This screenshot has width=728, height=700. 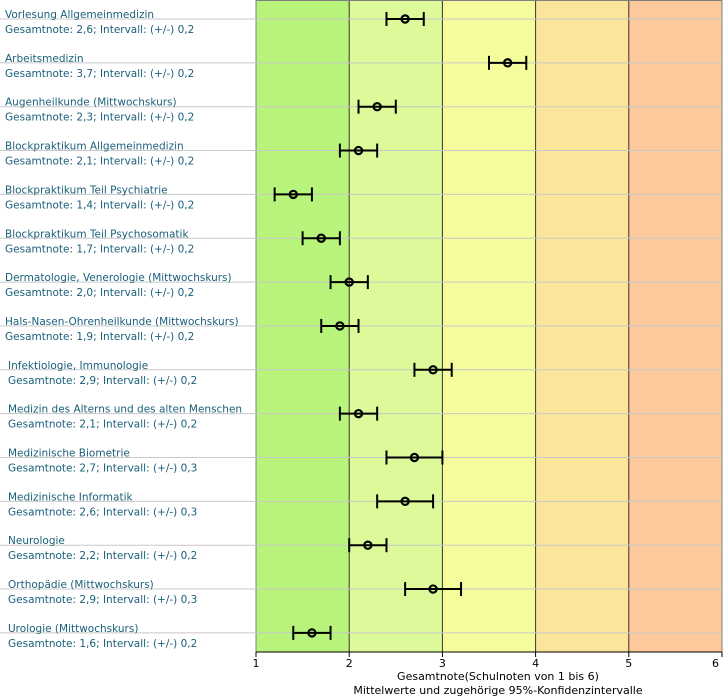 I want to click on course-name-label: Neurologie, so click(x=36, y=541).